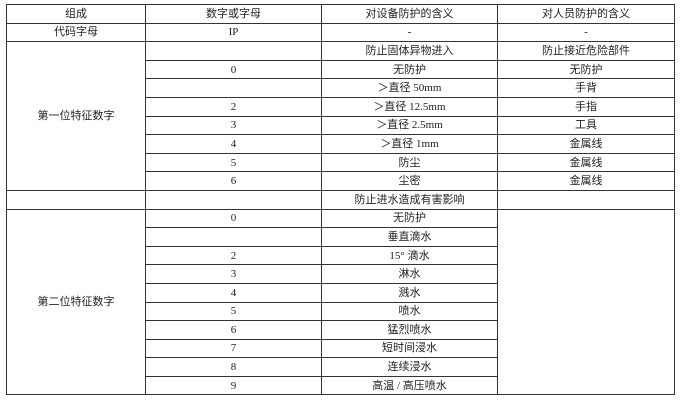  I want to click on first-digit-group-cell: 第一位特征数字, so click(76, 116).